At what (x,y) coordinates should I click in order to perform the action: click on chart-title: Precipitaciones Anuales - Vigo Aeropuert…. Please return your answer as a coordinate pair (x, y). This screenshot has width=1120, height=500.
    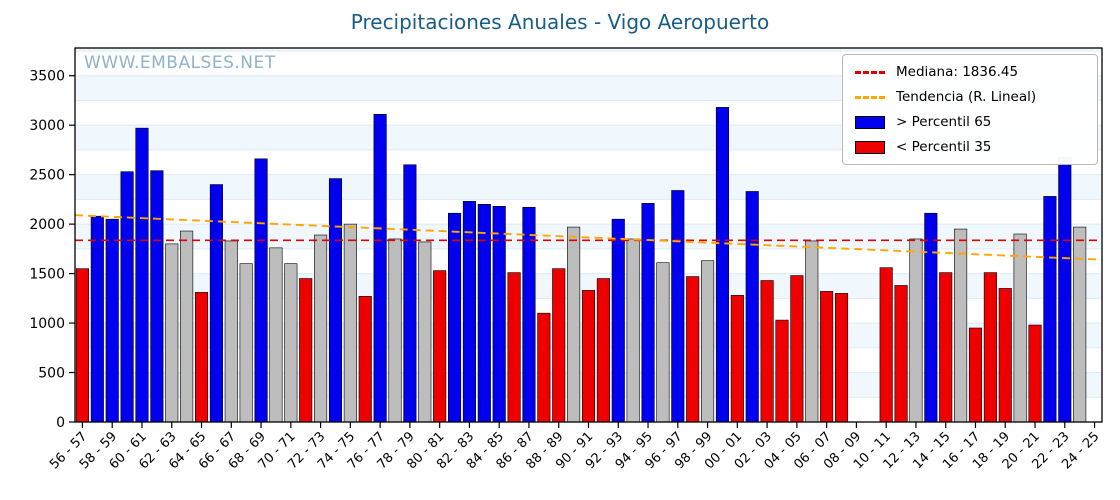
    Looking at the image, I should click on (560, 22).